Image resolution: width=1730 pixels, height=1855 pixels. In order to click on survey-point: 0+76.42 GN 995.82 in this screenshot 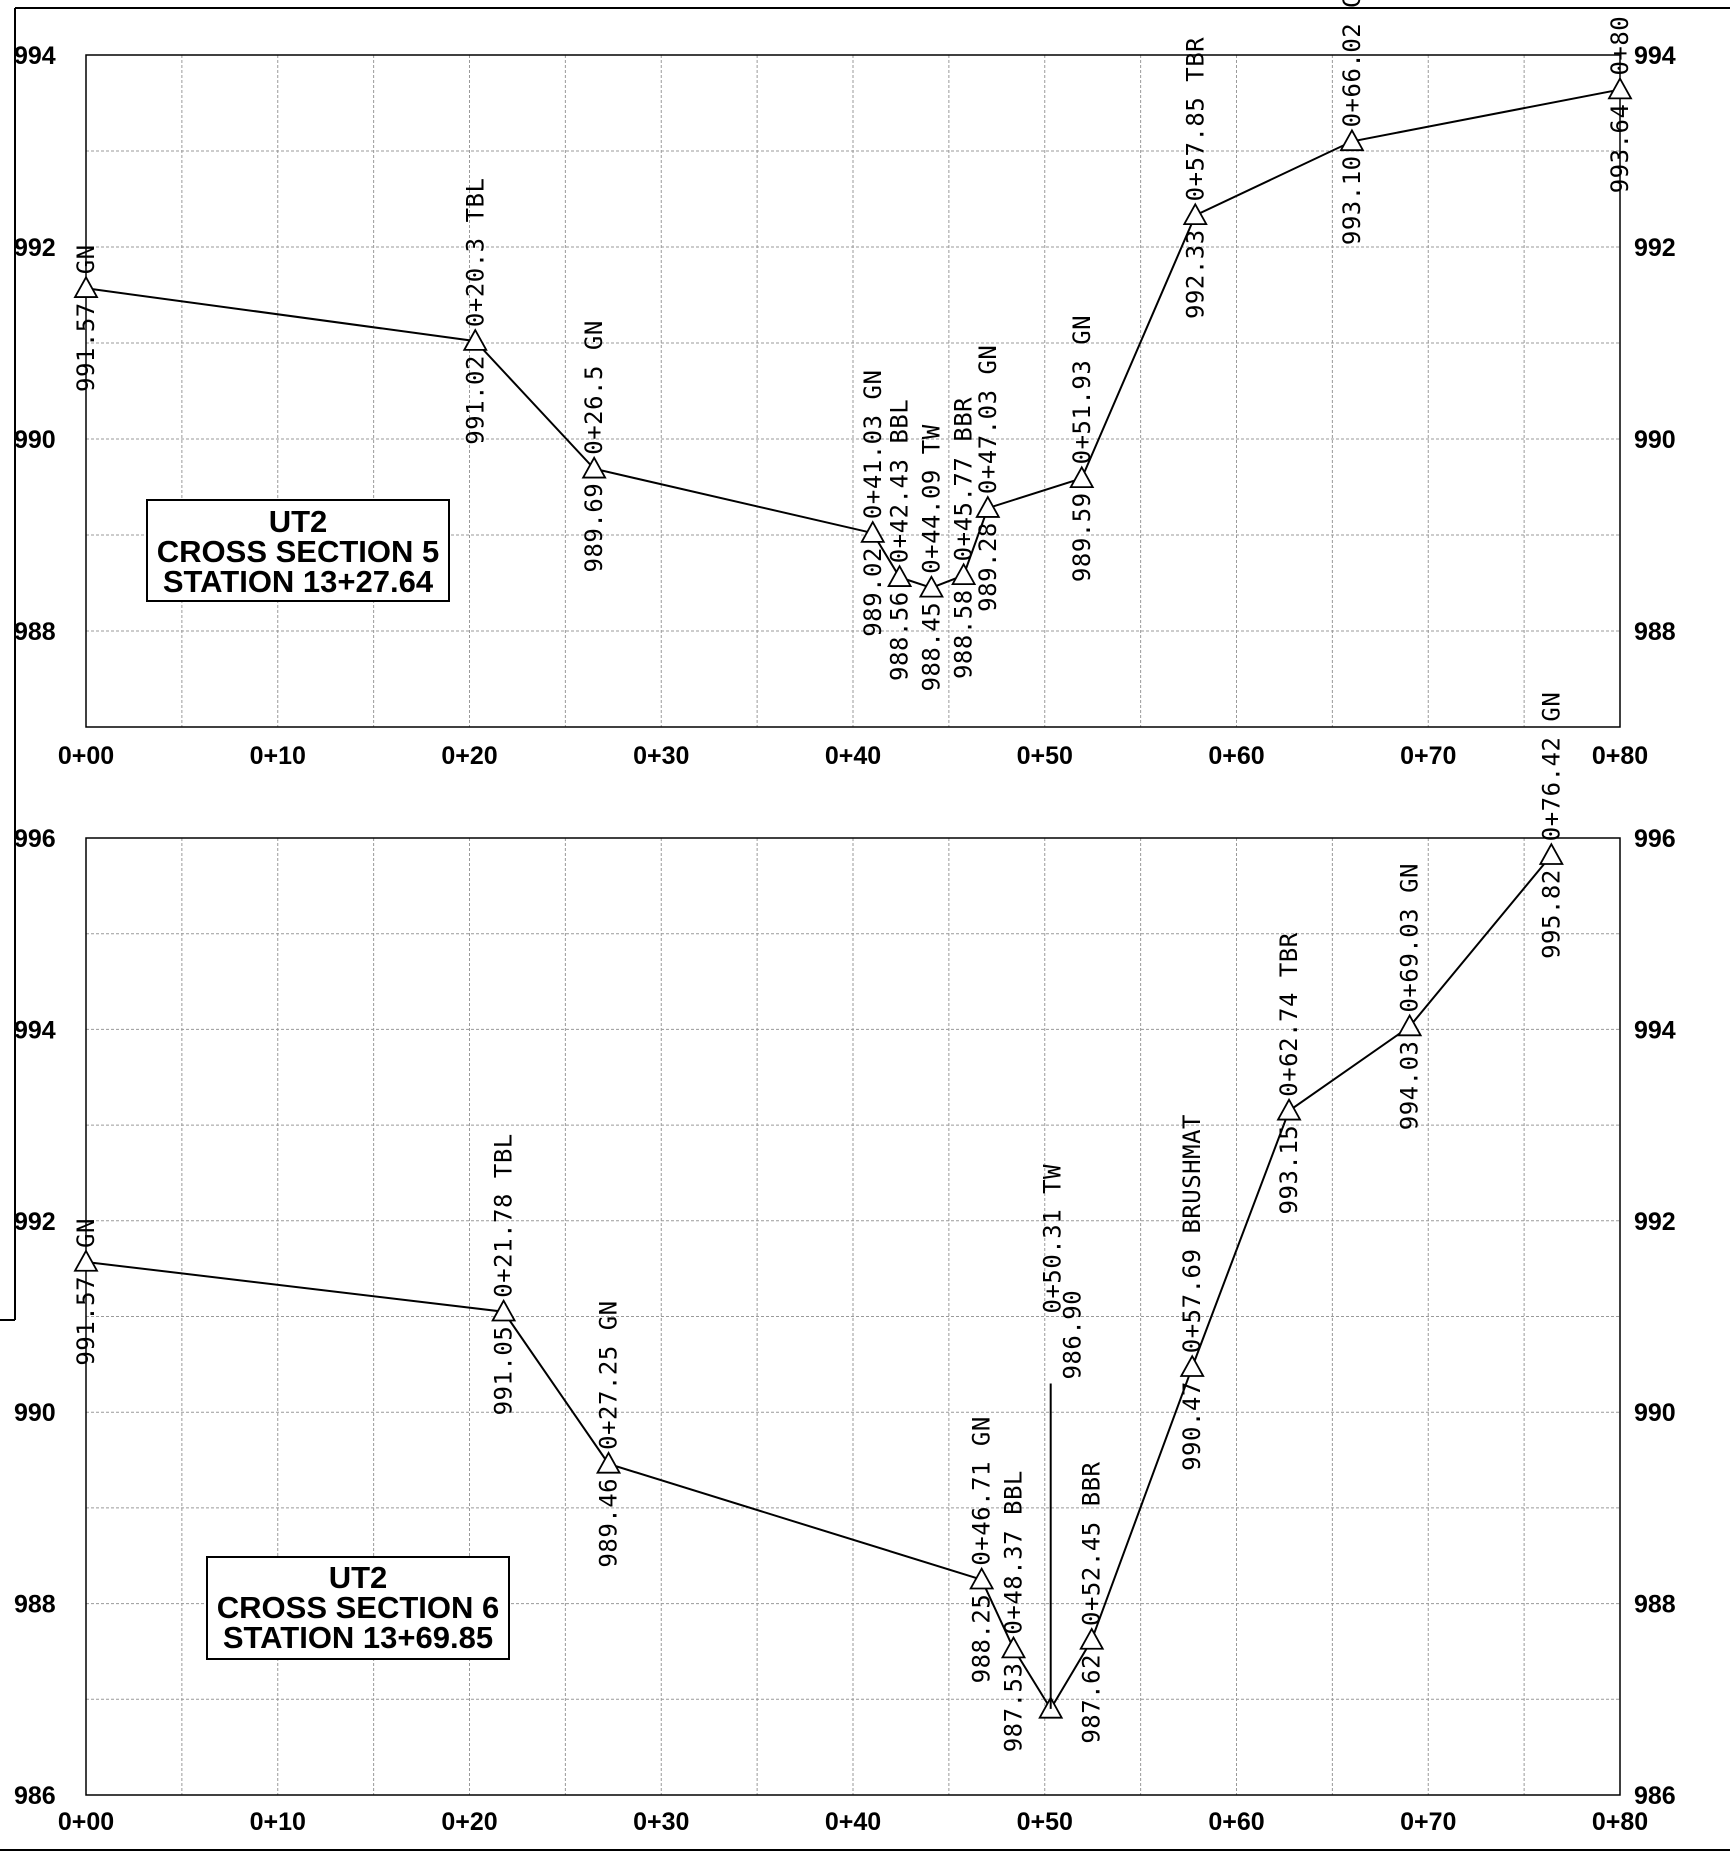, I will do `click(1551, 825)`.